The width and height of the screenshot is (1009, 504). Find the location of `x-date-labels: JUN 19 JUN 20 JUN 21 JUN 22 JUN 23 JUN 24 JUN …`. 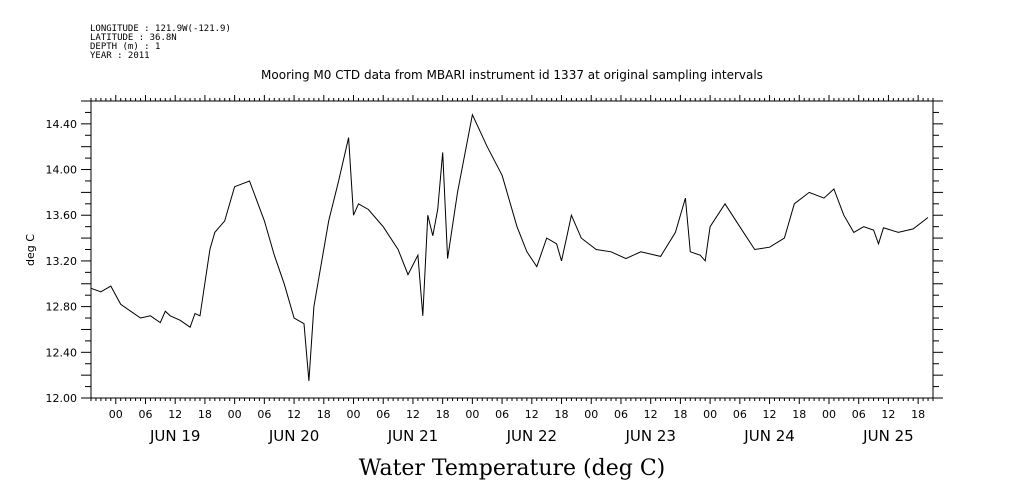

x-date-labels: JUN 19 JUN 20 JUN 21 JUN 22 JUN 23 JUN 24 JUN … is located at coordinates (531, 436).